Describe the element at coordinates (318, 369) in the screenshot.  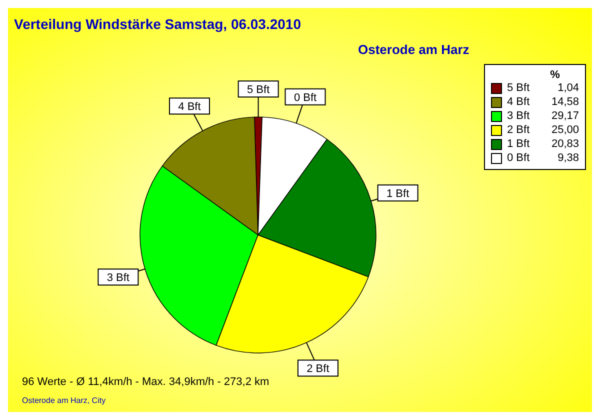
I see `slice-label: 2 Bft` at that location.